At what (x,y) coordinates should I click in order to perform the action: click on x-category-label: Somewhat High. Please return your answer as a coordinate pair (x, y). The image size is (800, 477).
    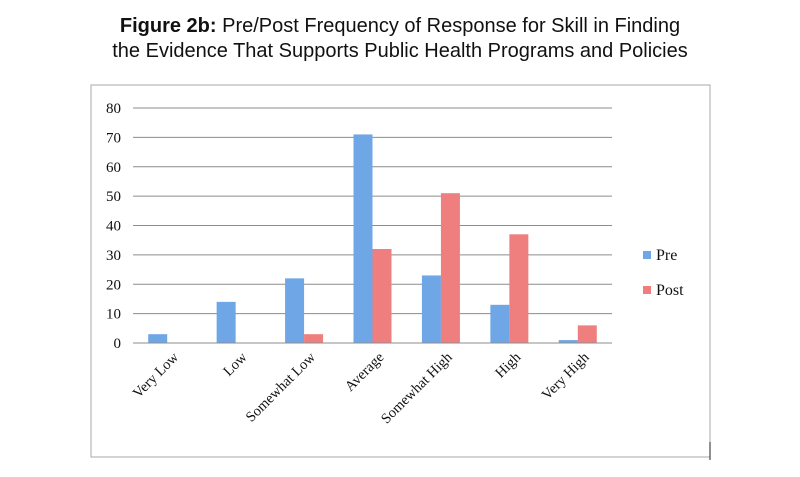
    Looking at the image, I should click on (417, 388).